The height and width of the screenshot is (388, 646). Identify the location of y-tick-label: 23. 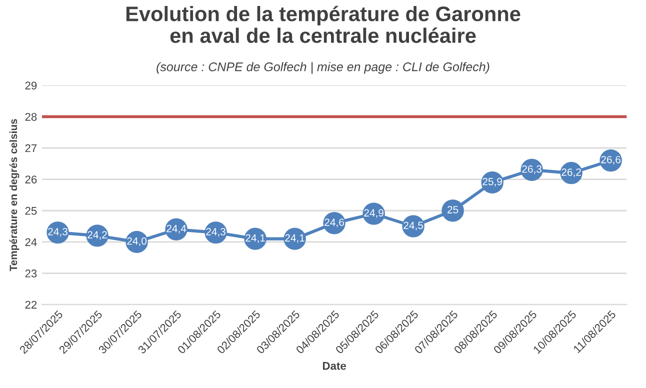
(31, 274).